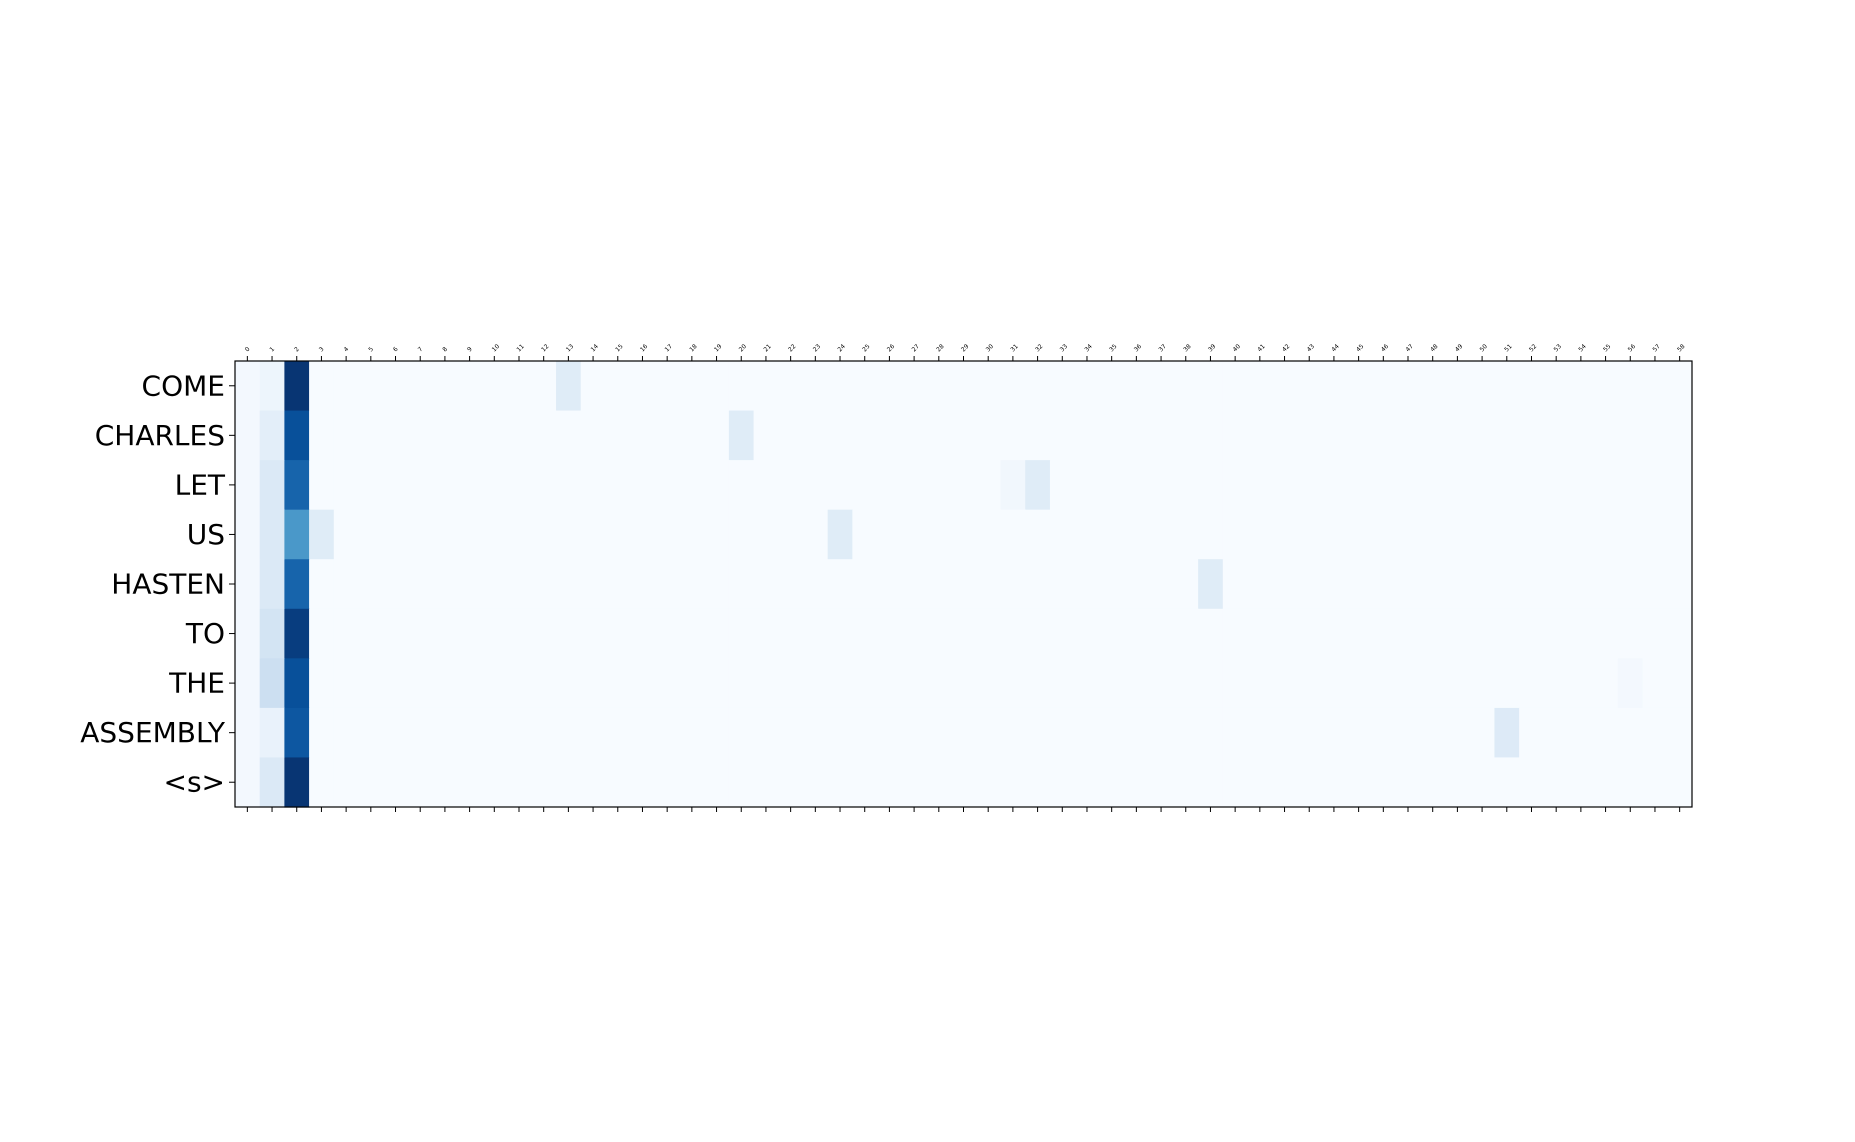 The image size is (1855, 1142). What do you see at coordinates (1088, 348) in the screenshot?
I see `x-tick-label: 34` at bounding box center [1088, 348].